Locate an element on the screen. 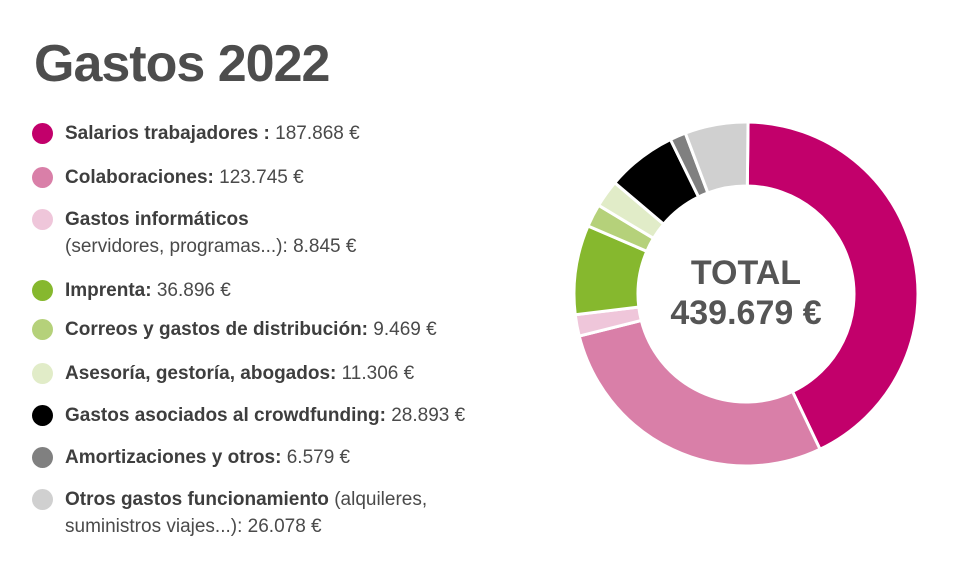 This screenshot has width=955, height=581. legend-item-salarios: Salarios trabajadores : 187.868 € is located at coordinates (196, 133).